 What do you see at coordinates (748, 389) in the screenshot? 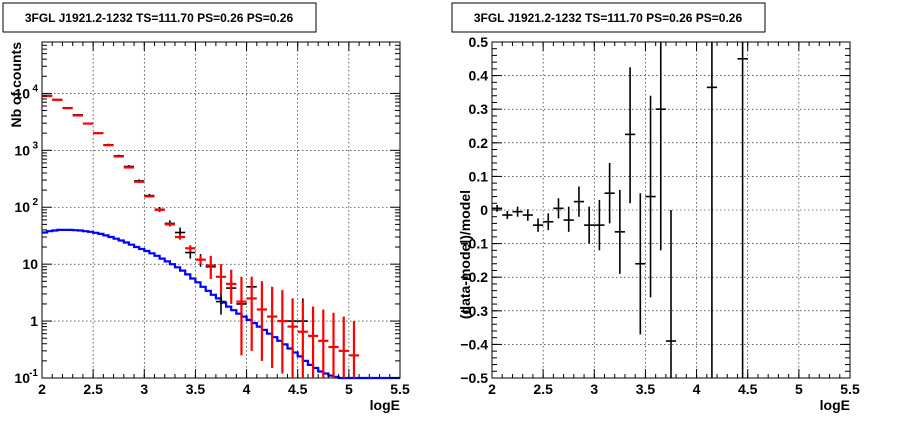
I see `residual-x-tick-label: 4.5` at bounding box center [748, 389].